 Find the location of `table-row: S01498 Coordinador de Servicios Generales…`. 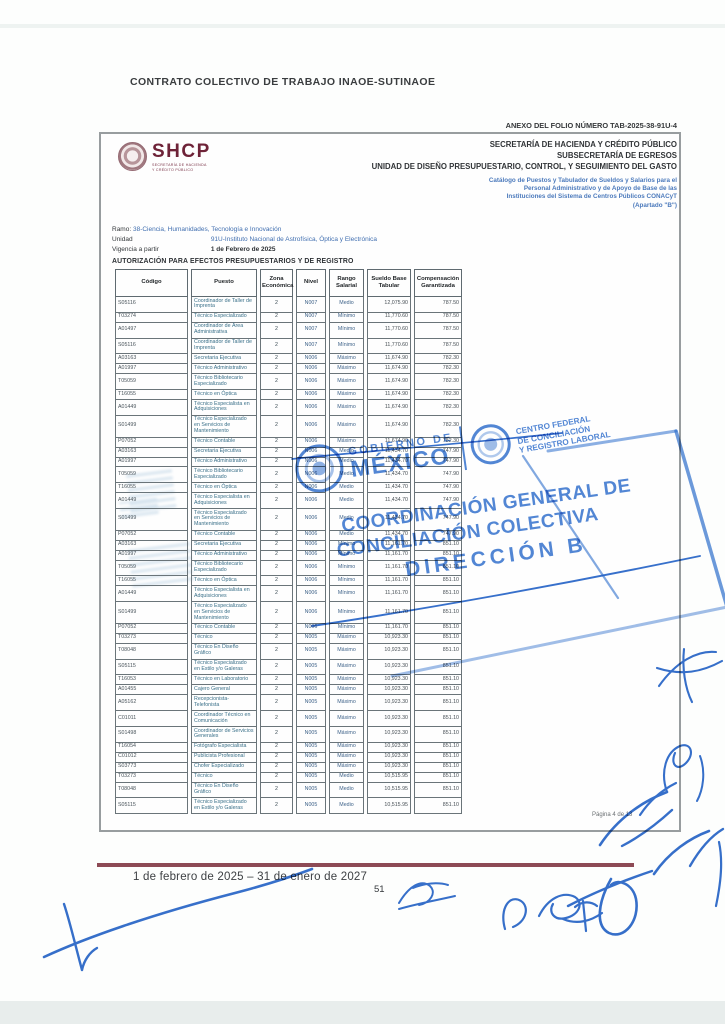

table-row: S01498 Coordinador de Servicios Generales… is located at coordinates (288, 735).